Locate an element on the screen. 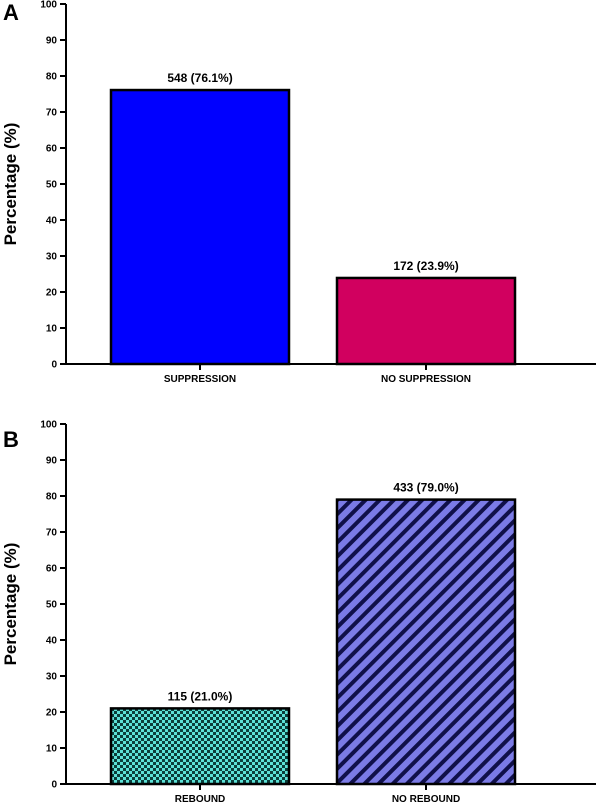  bar-no-rebound is located at coordinates (426, 642).